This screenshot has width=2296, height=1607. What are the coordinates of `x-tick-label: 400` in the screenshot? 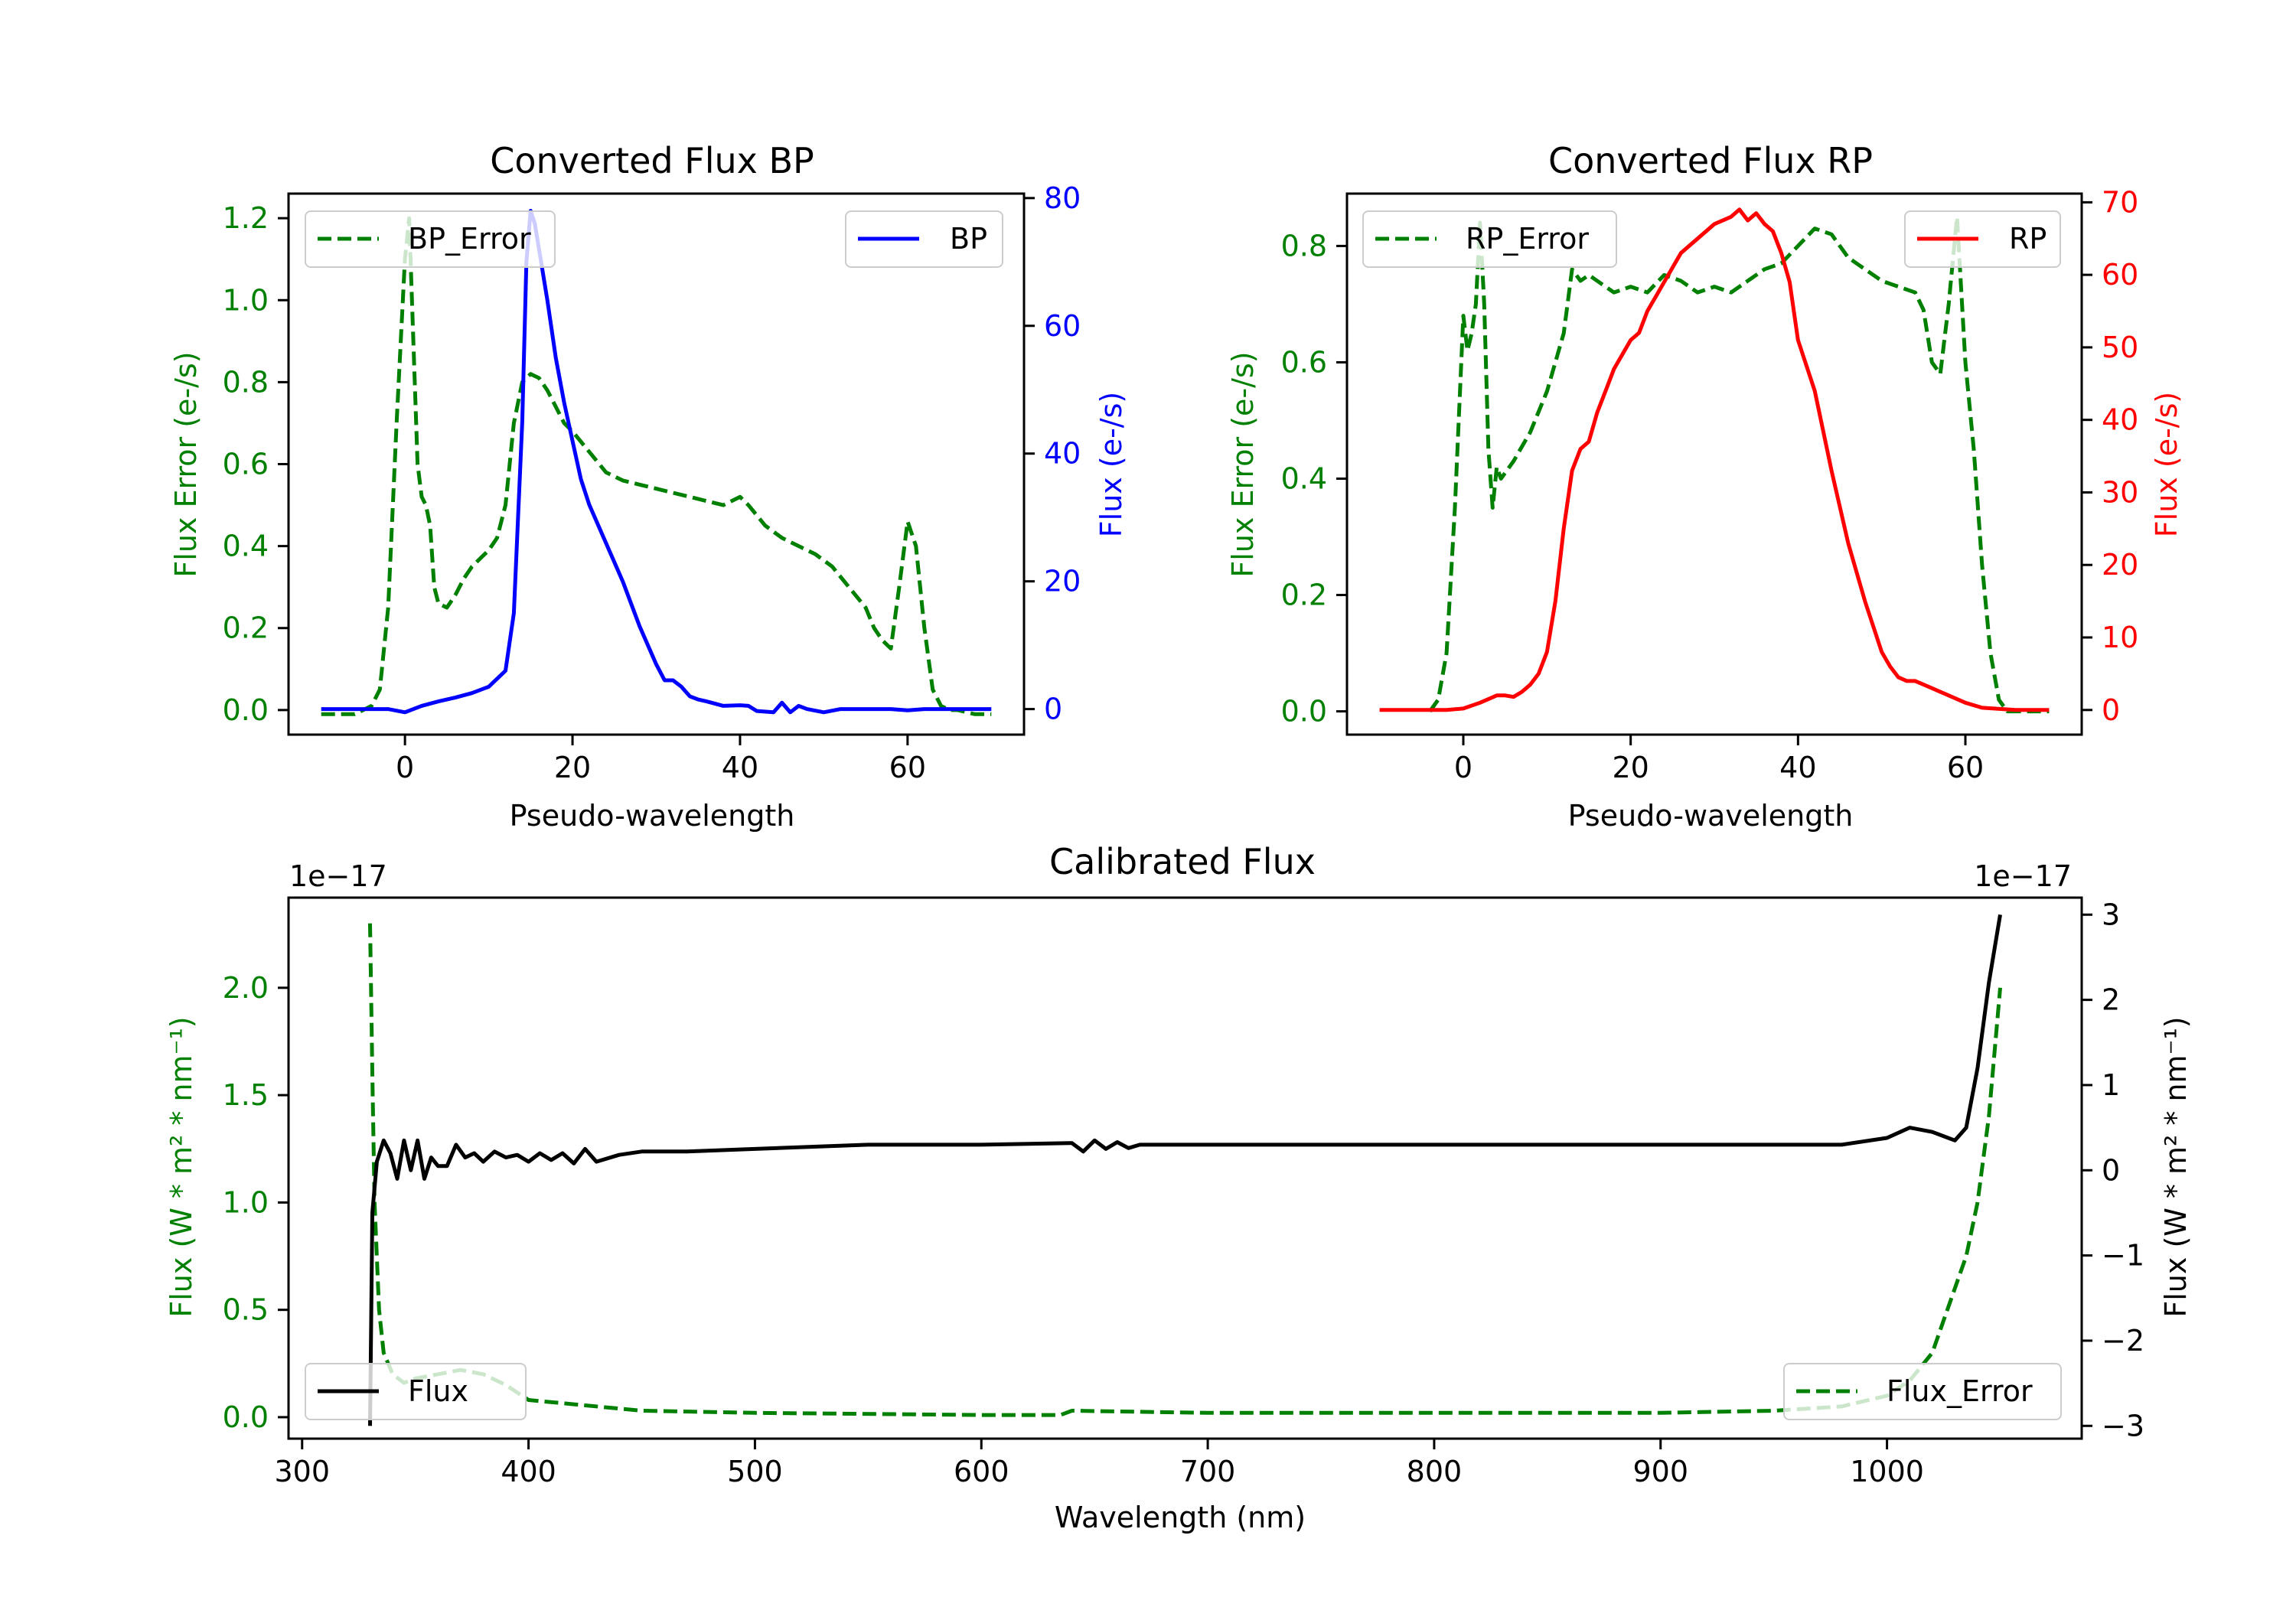 It's located at (528, 1471).